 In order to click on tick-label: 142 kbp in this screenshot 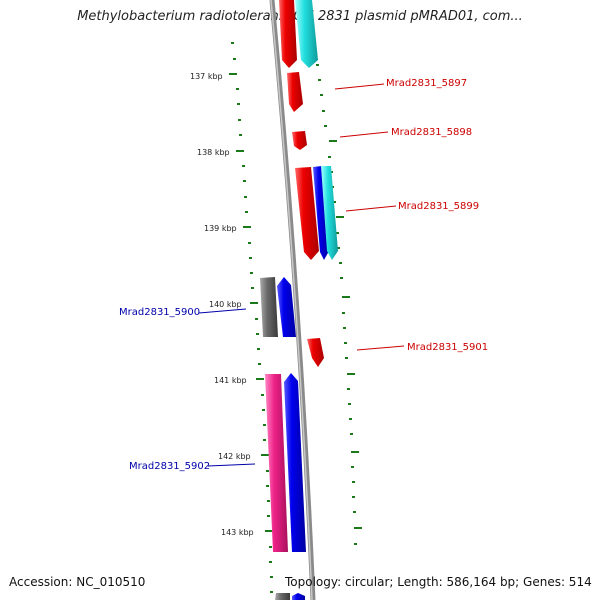, I will do `click(234, 456)`.